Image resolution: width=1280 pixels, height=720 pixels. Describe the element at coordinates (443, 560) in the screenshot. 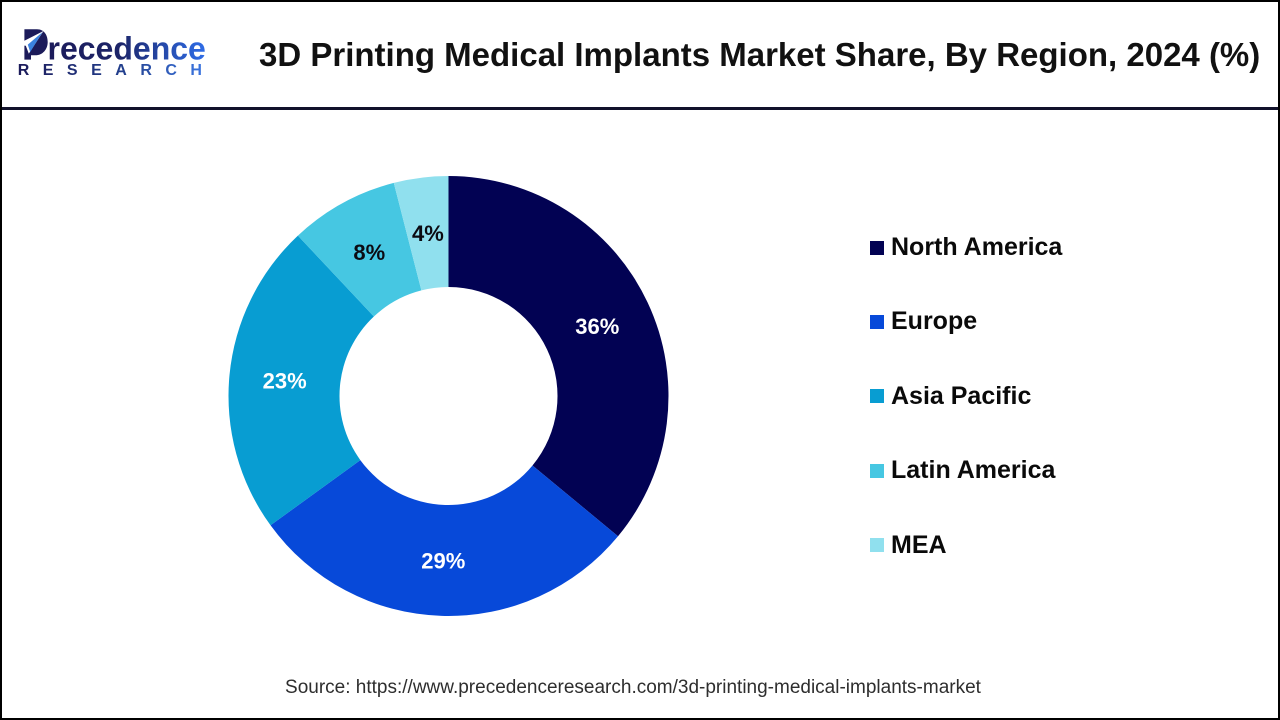

I see `svg-text: 29%` at that location.